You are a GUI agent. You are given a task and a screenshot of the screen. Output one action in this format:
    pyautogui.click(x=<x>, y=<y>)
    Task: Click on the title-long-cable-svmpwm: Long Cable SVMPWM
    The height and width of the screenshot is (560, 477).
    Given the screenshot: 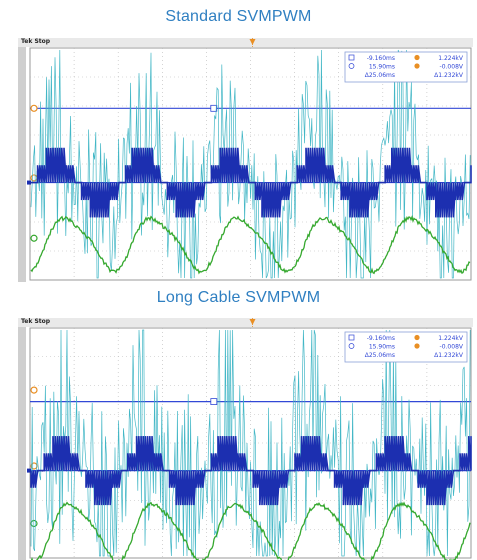 What is the action you would take?
    pyautogui.click(x=238, y=297)
    